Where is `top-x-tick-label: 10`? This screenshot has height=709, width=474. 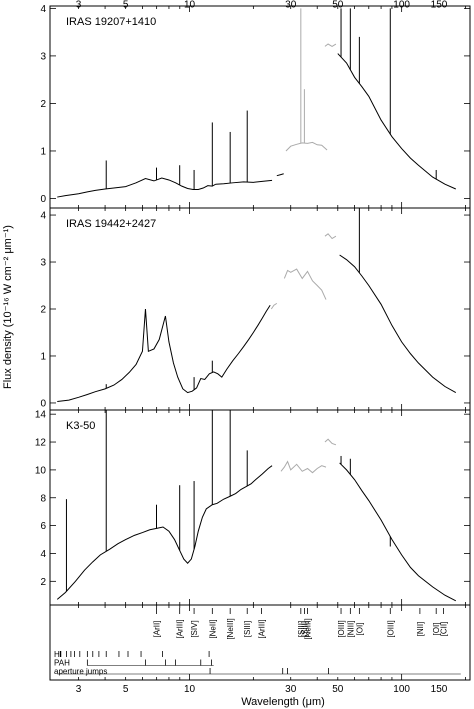
top-x-tick-label: 10 is located at coordinates (190, 5).